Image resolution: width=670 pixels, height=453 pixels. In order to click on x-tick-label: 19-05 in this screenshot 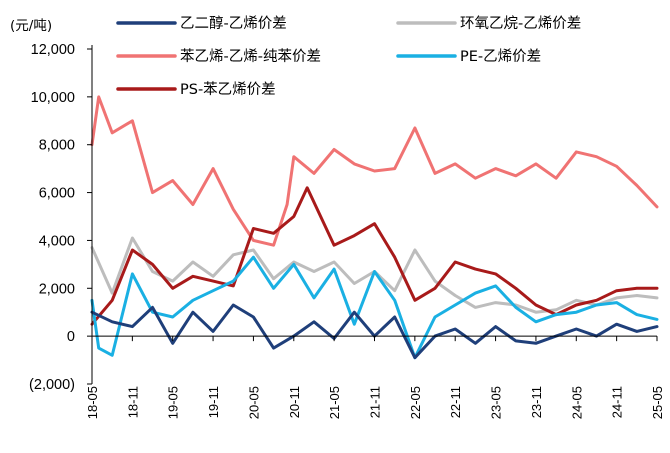, I will do `click(173, 402)`.